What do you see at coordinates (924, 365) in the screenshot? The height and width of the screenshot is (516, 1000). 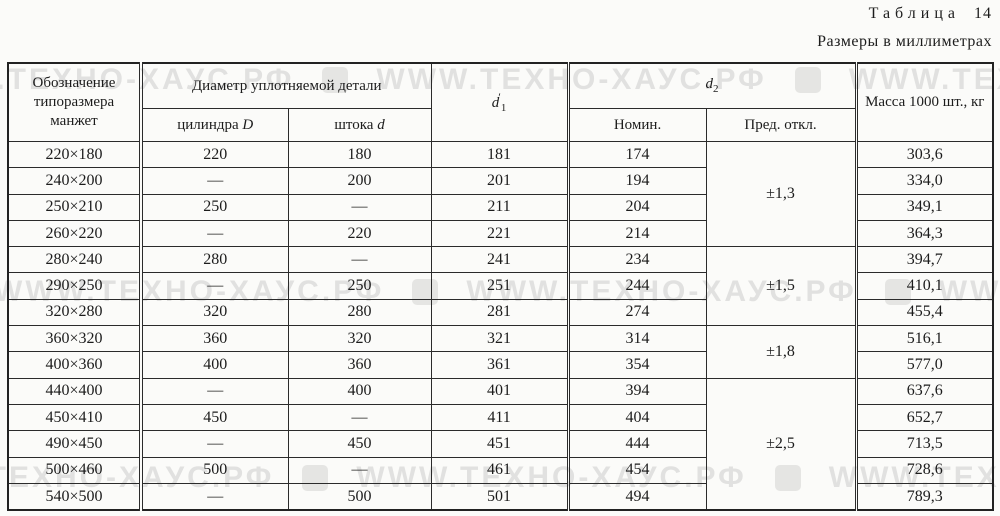 I see `mass-cell: 577,0` at bounding box center [924, 365].